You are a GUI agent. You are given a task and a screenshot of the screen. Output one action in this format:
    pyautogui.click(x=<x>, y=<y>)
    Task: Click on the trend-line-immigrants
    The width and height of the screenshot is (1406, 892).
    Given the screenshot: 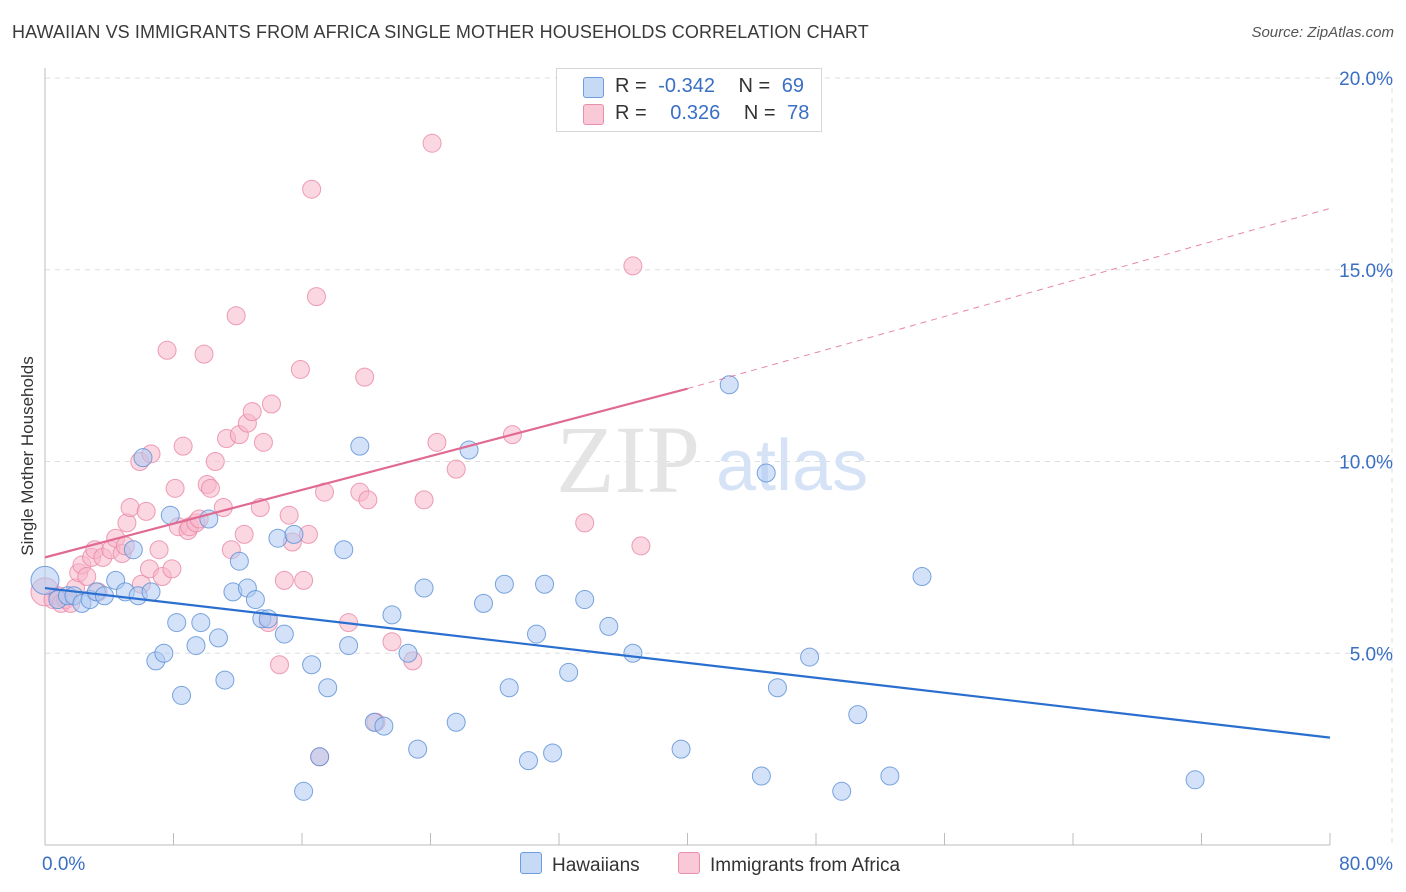 What is the action you would take?
    pyautogui.click(x=366, y=473)
    